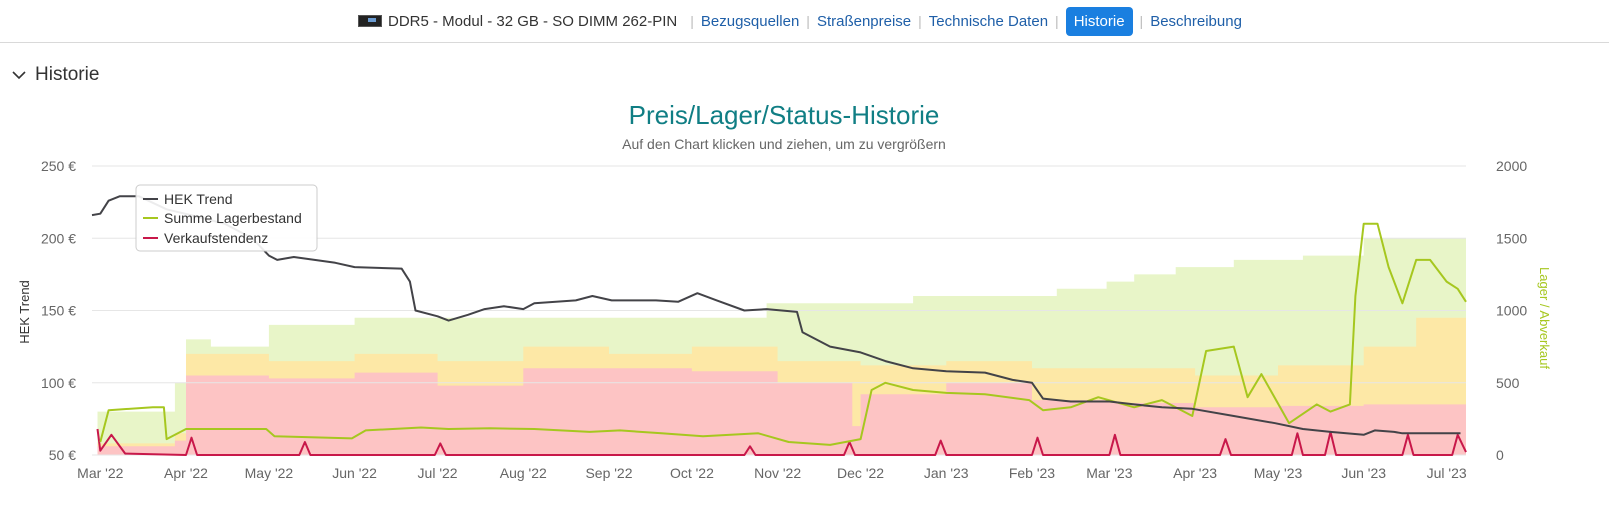 The image size is (1609, 521). I want to click on legend-label-verkauf: Verkaufstendenz, so click(216, 238).